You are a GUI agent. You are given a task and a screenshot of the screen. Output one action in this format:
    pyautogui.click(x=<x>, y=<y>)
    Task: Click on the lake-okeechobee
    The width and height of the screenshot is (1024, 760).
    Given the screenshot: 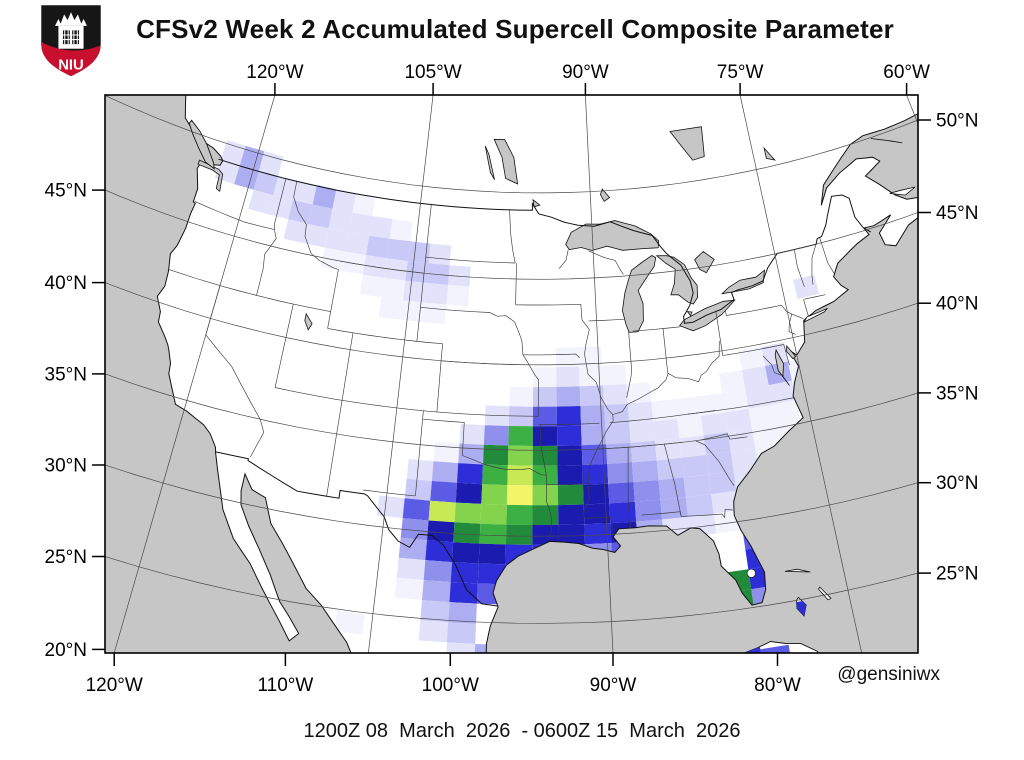 What is the action you would take?
    pyautogui.click(x=751, y=573)
    